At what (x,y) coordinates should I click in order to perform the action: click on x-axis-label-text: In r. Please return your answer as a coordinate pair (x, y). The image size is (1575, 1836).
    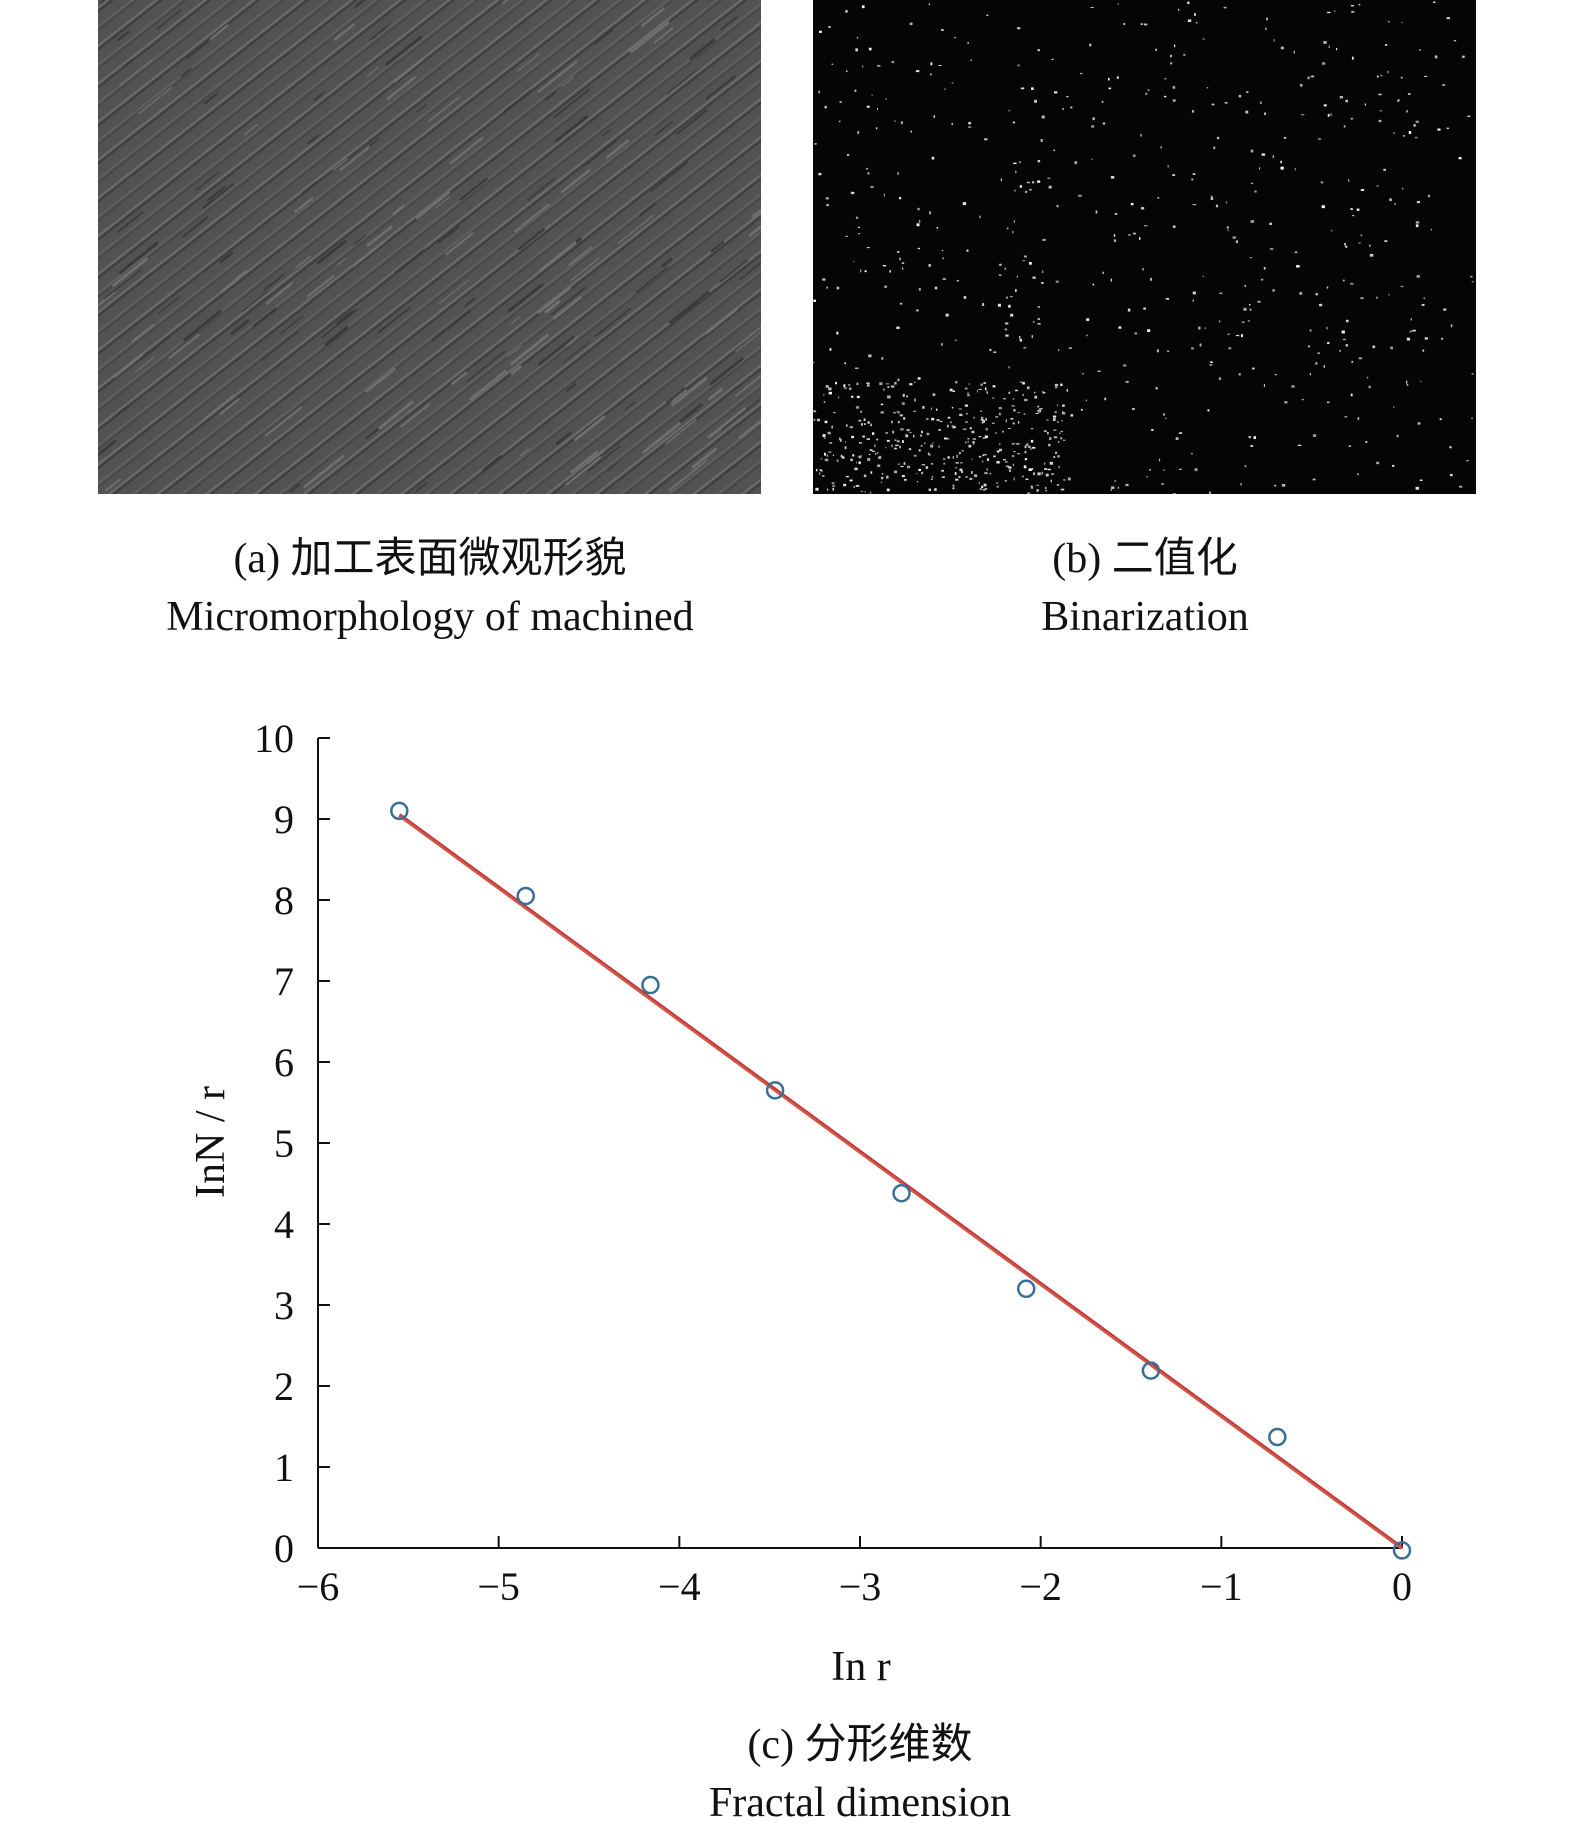
    Looking at the image, I should click on (860, 1667).